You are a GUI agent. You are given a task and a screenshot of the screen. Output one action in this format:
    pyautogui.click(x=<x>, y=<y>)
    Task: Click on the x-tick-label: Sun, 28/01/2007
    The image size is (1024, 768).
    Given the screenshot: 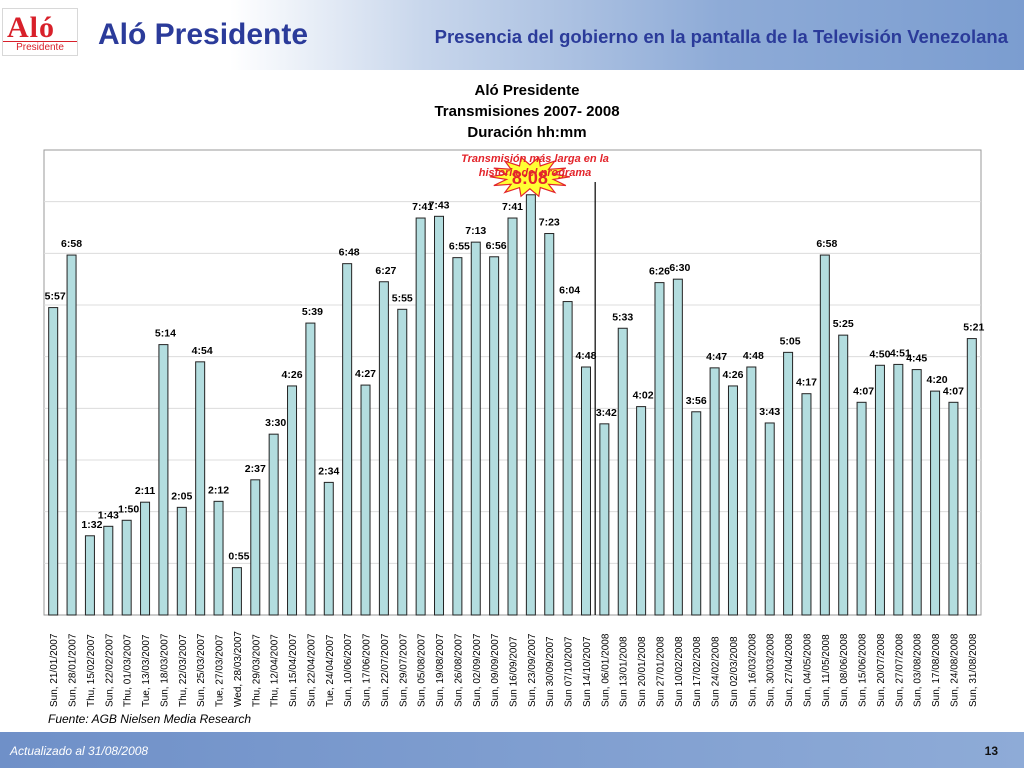 What is the action you would take?
    pyautogui.click(x=73, y=670)
    